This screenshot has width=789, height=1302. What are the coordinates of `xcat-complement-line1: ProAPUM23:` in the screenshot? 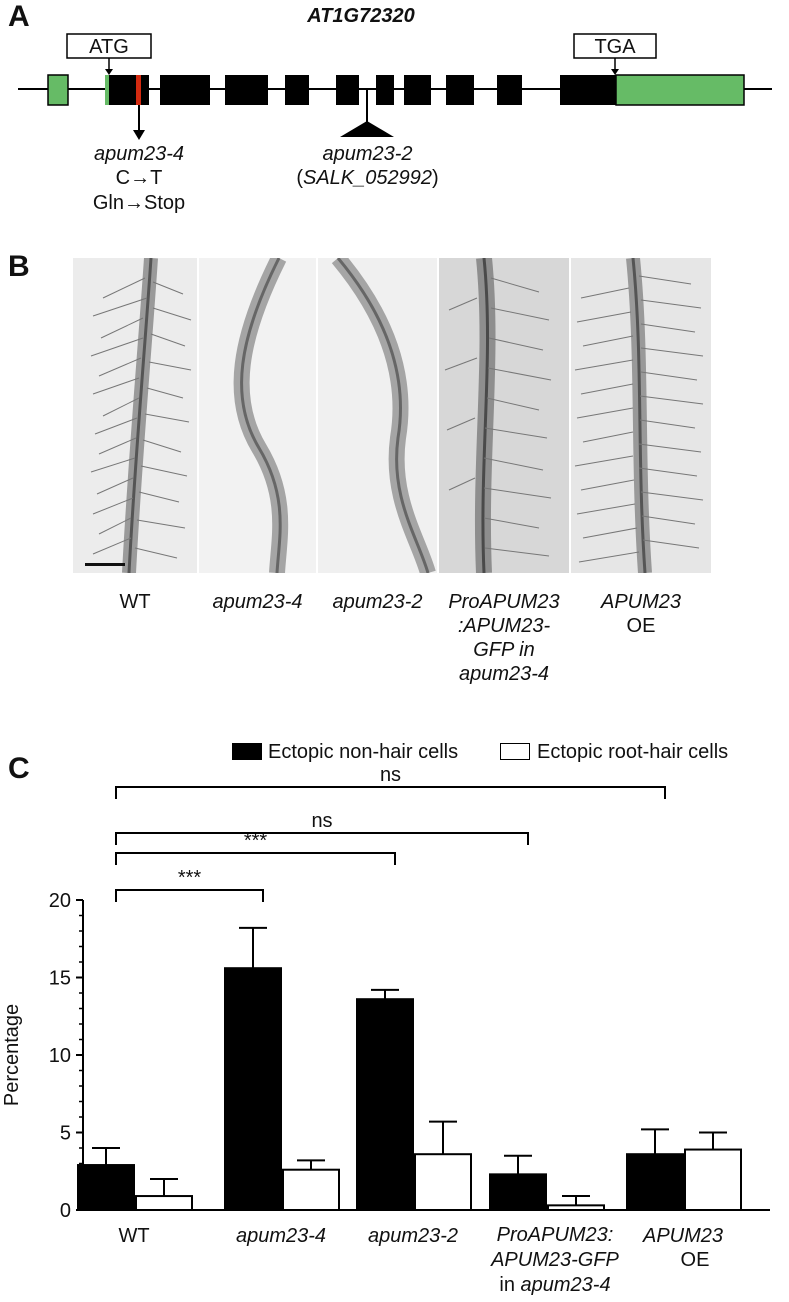 It's located at (555, 1235).